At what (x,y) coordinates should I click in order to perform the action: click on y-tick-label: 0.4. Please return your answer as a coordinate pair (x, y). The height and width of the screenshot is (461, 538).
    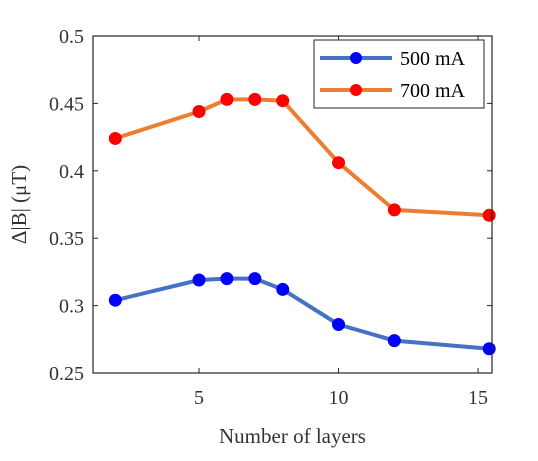
    Looking at the image, I should click on (71, 172).